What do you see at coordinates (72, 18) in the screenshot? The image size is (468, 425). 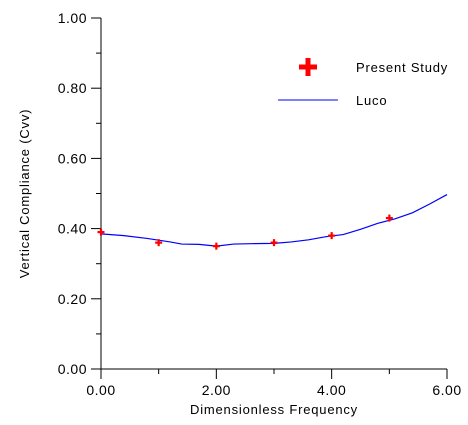 I see `y-tick-label: 1.00` at bounding box center [72, 18].